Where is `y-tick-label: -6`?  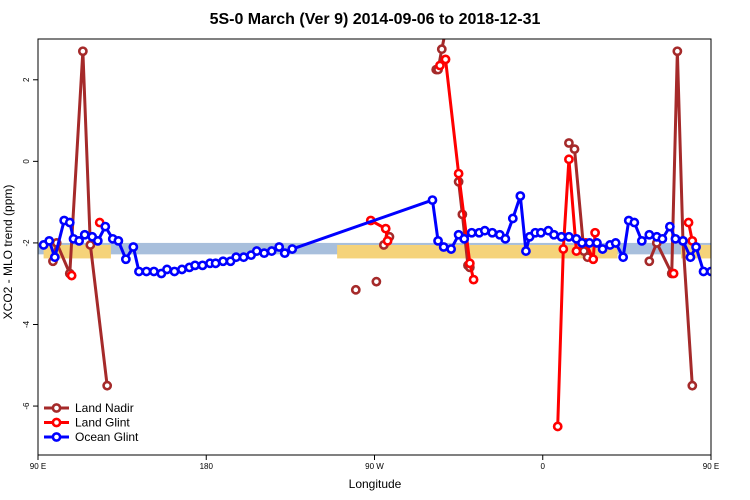
y-tick-label: -6 is located at coordinates (26, 406).